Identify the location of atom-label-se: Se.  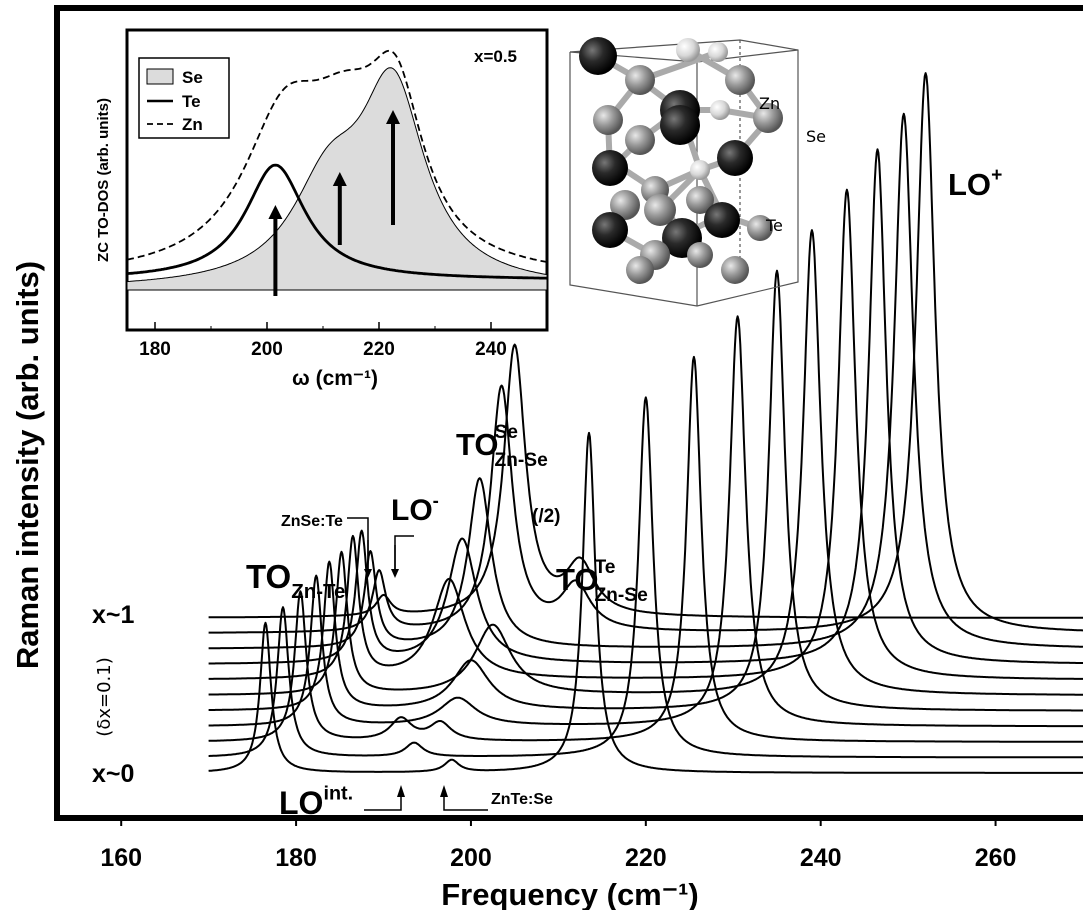
(816, 136).